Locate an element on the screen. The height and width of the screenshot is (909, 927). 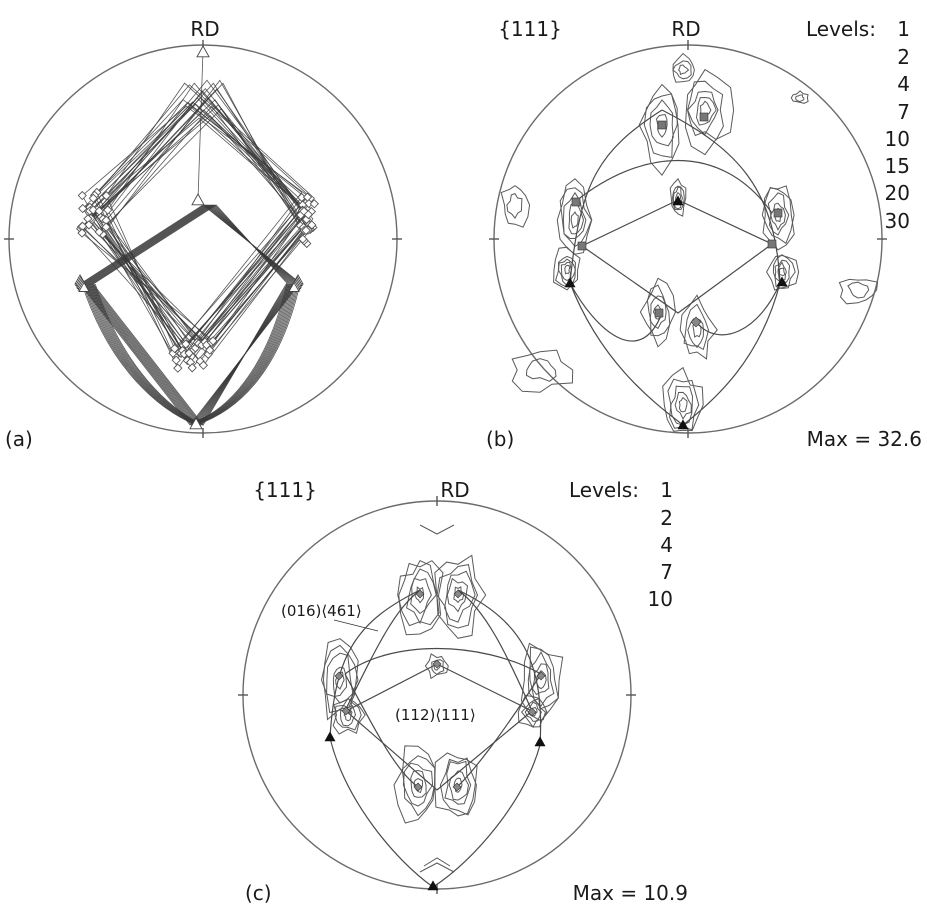
level-value: 1 is located at coordinates (666, 490).